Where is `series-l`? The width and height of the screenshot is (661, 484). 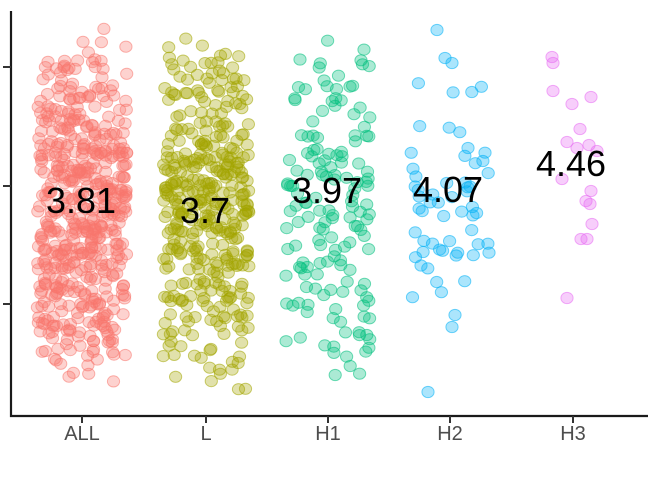 series-l is located at coordinates (206, 214).